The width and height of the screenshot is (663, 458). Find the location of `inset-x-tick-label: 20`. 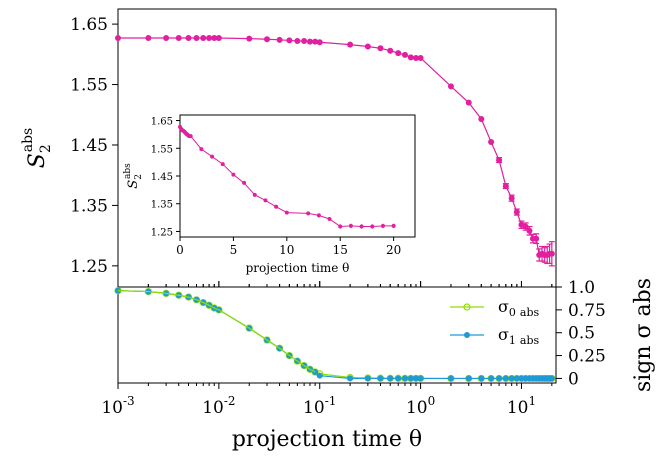

inset-x-tick-label: 20 is located at coordinates (393, 250).